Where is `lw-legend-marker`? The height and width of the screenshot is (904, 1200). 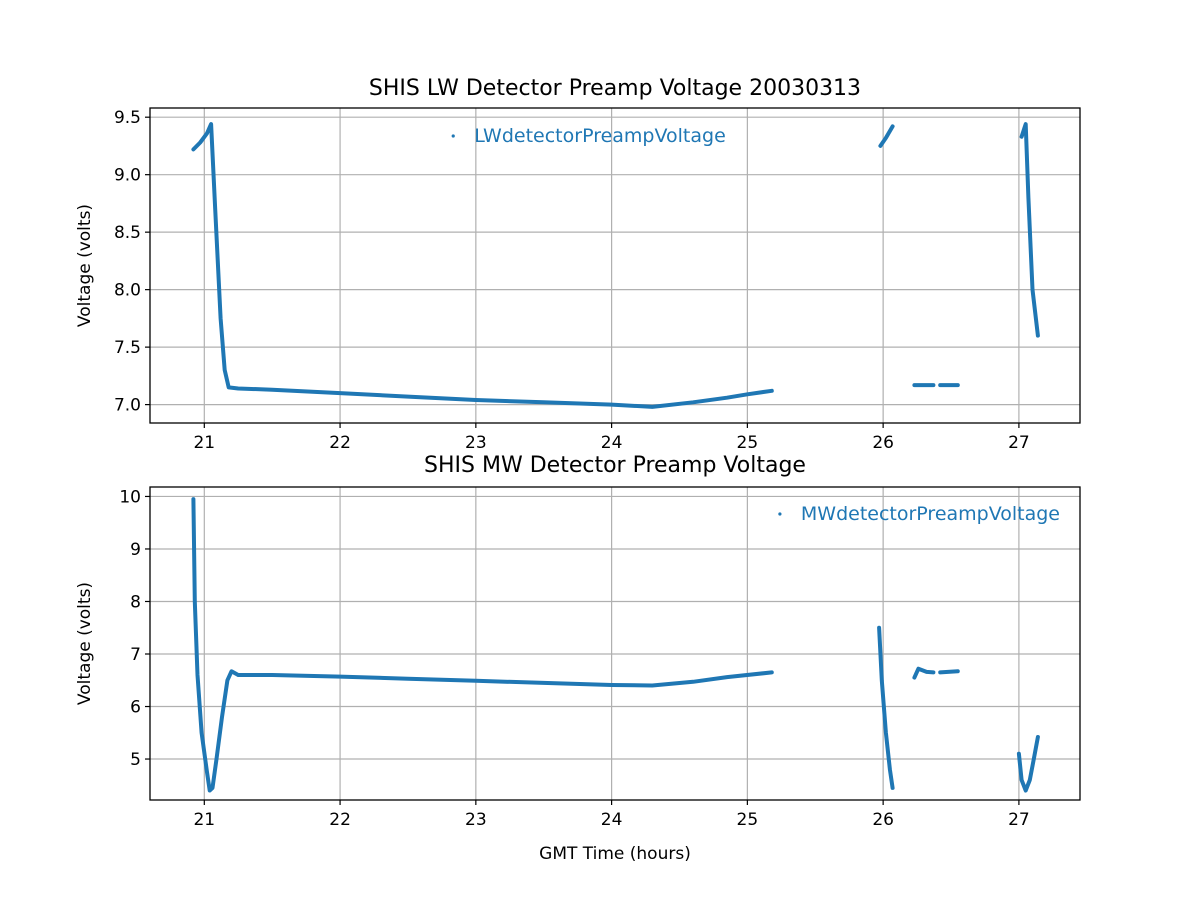 lw-legend-marker is located at coordinates (453, 136).